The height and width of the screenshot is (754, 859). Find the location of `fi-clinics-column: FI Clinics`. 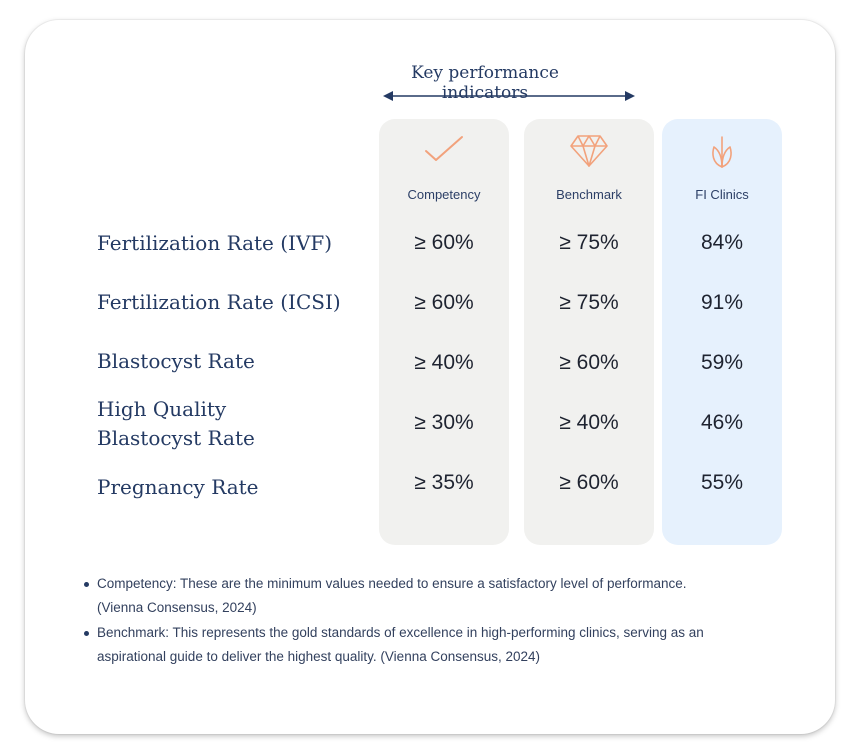

fi-clinics-column: FI Clinics is located at coordinates (722, 332).